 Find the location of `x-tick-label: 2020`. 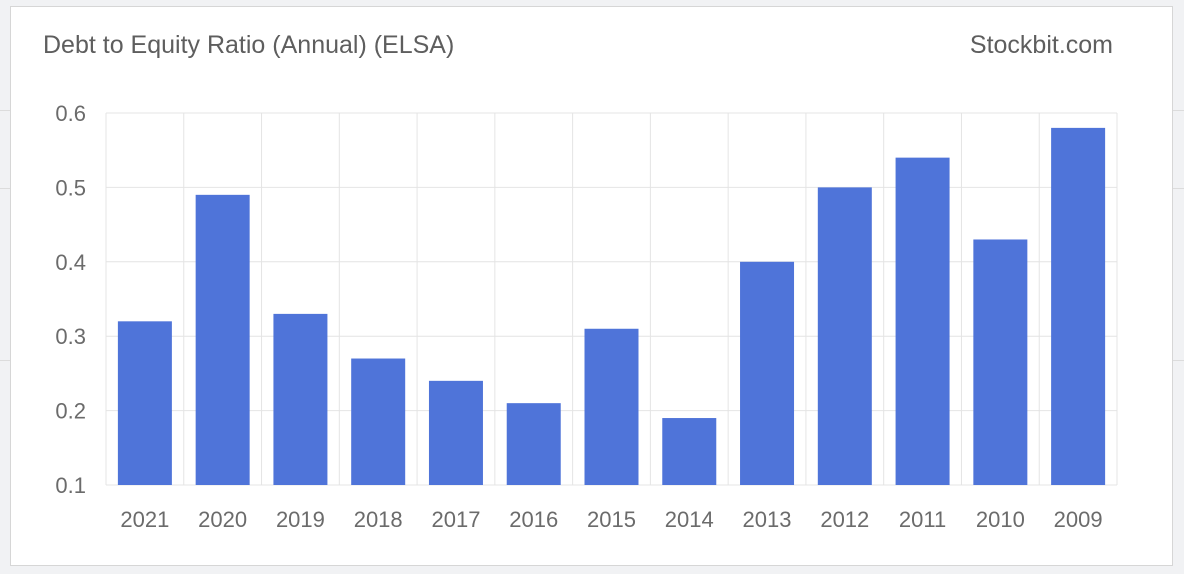

x-tick-label: 2020 is located at coordinates (222, 519).